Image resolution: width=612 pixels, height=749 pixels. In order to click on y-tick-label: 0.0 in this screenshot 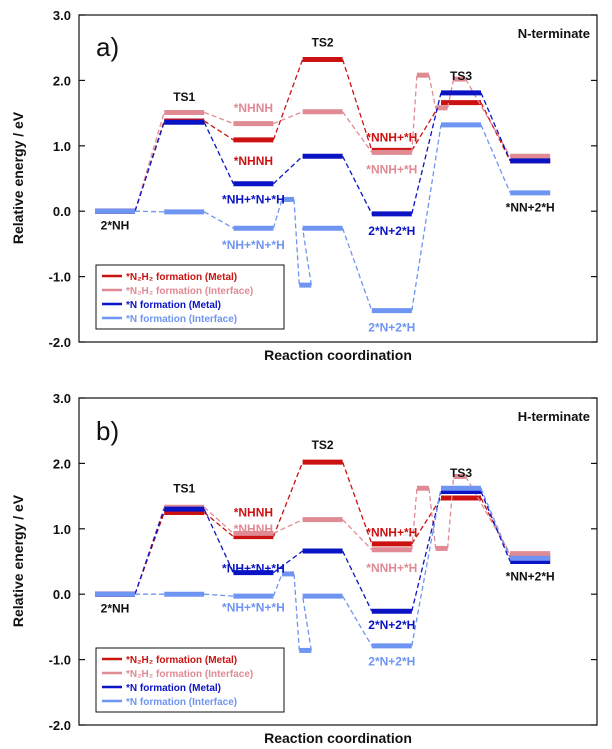, I will do `click(62, 594)`.